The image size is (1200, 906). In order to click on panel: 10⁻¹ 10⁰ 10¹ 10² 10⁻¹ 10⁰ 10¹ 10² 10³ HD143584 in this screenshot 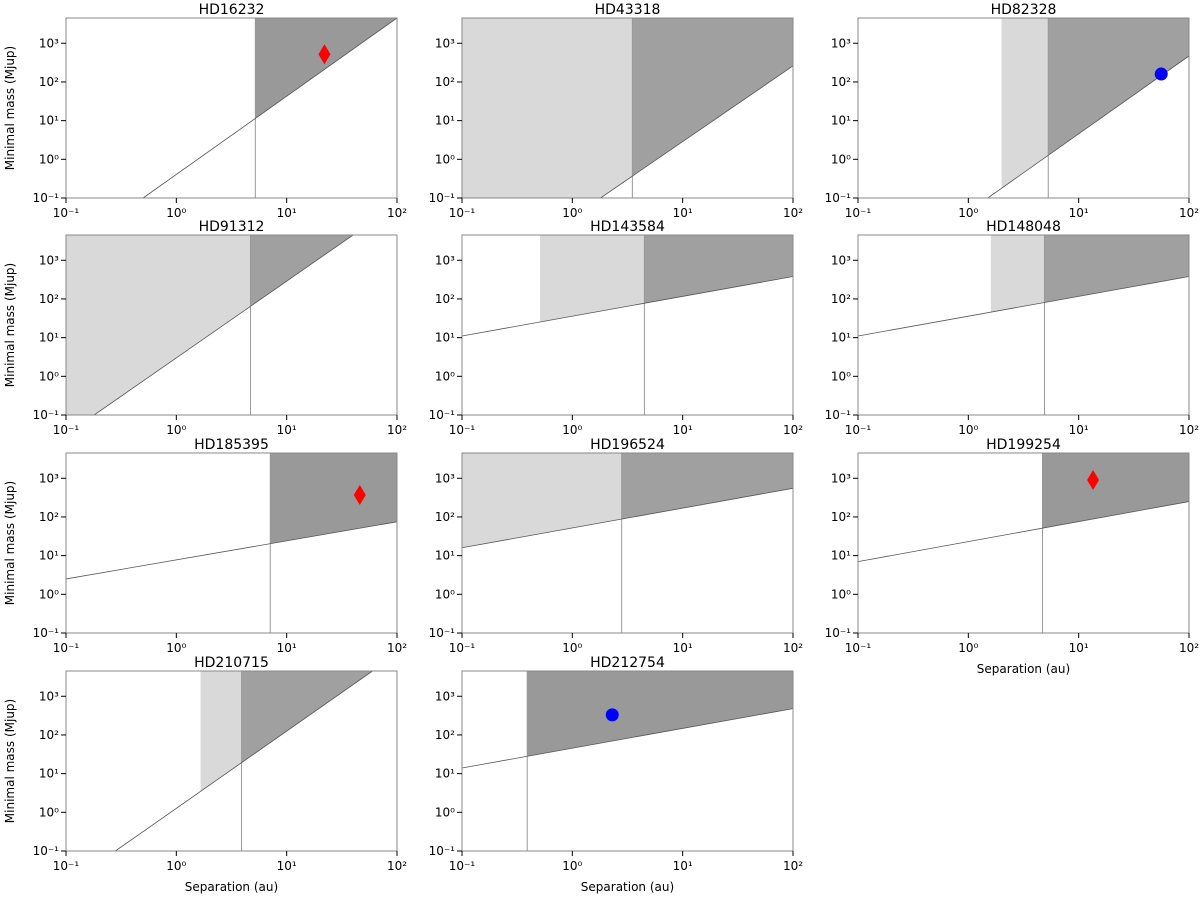, I will do `click(616, 328)`.